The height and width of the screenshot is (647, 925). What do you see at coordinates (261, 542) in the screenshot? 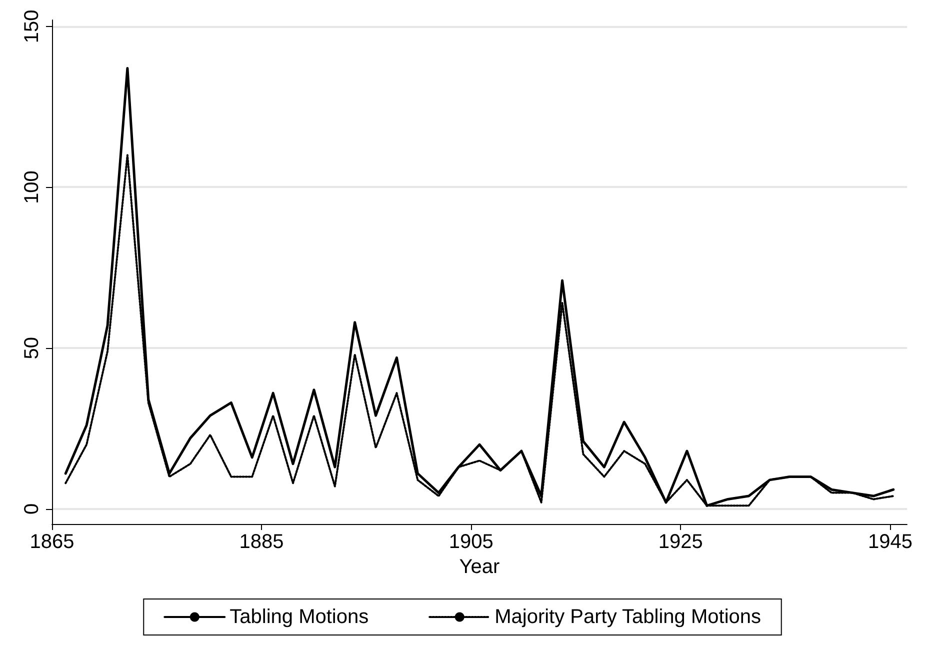
I see `x-tick-label: 1885` at bounding box center [261, 542].